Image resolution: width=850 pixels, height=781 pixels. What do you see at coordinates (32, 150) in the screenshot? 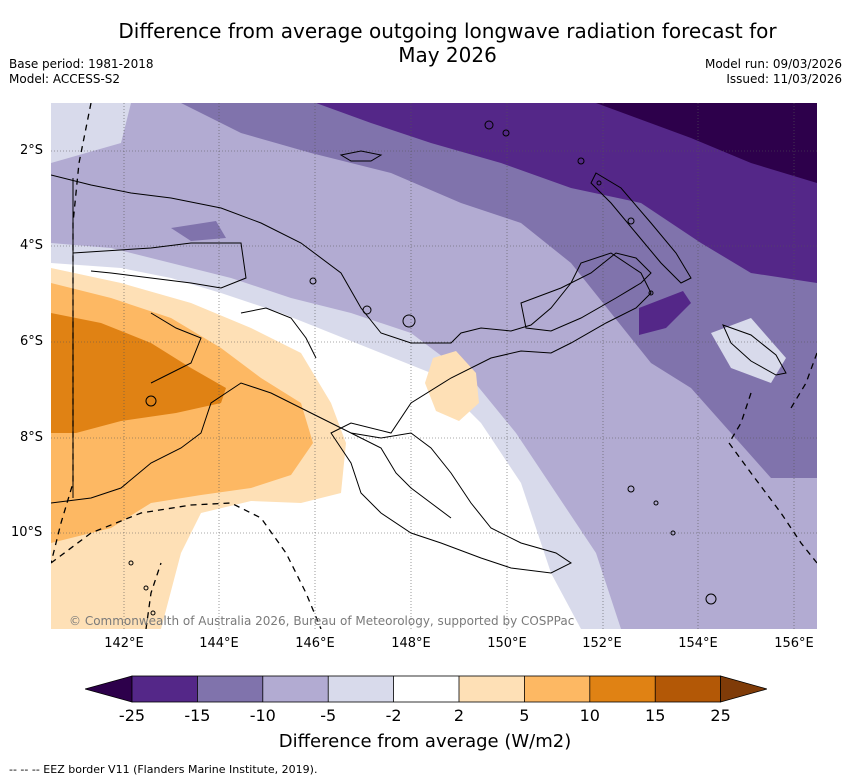
I see `lat-label-2s: 2°S` at bounding box center [32, 150].